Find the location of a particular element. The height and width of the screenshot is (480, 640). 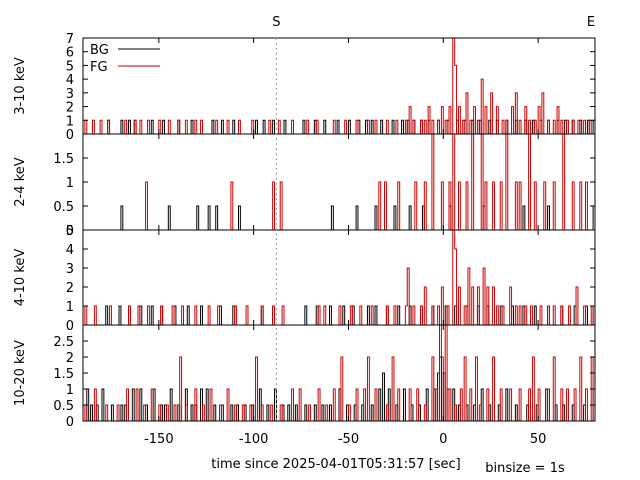

y-axis-label: 10-20 keV is located at coordinates (20, 373).